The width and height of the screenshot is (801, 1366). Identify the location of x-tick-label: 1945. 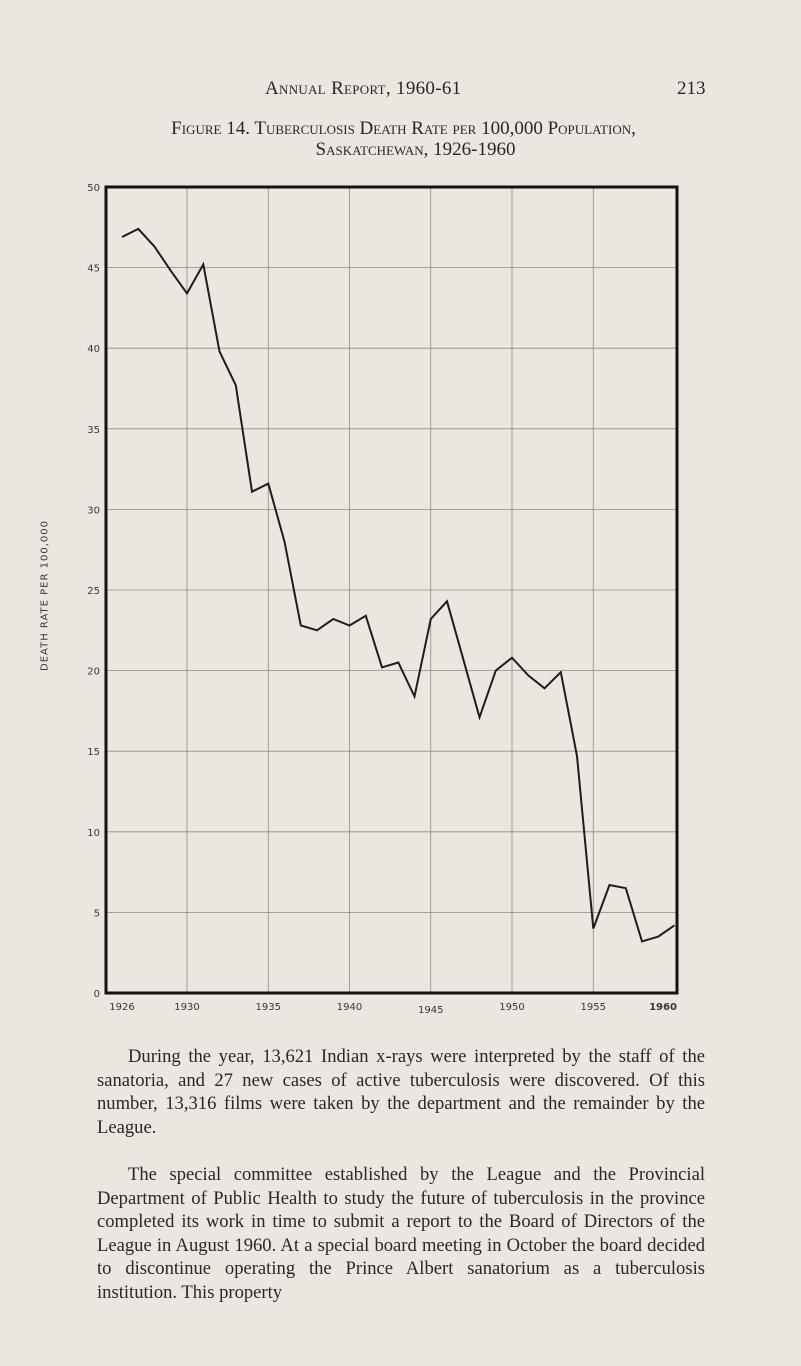
(430, 1010).